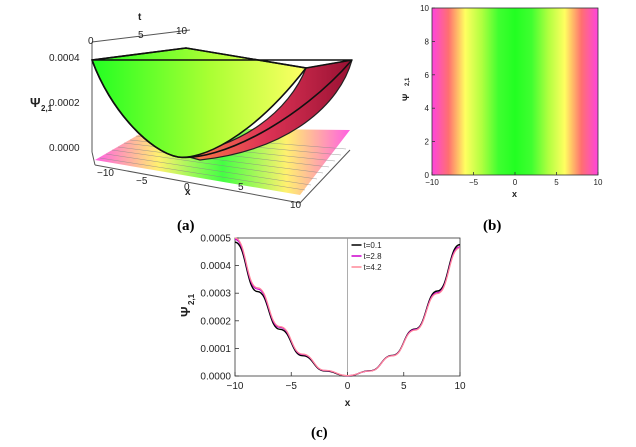 The width and height of the screenshot is (636, 447). What do you see at coordinates (474, 182) in the screenshot?
I see `panel-b-xtick: −5` at bounding box center [474, 182].